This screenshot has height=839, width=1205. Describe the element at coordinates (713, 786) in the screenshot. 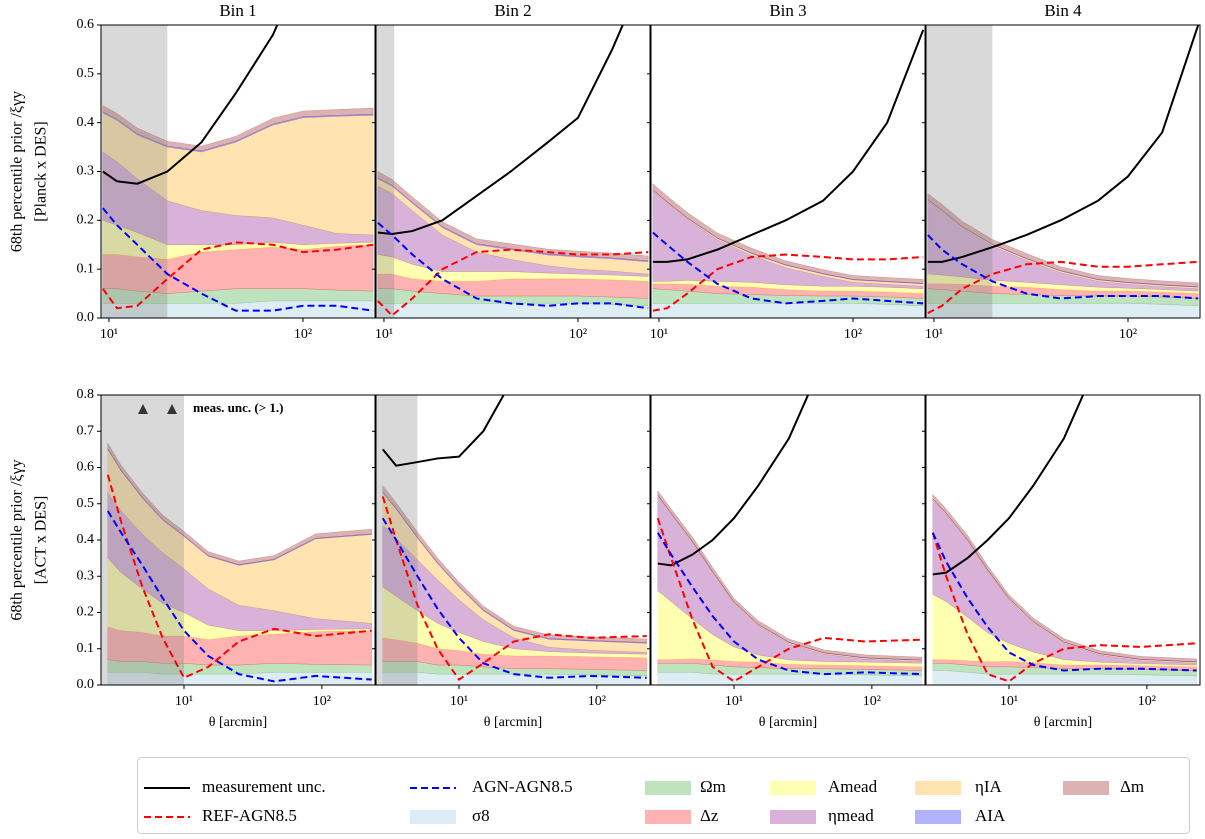

I see `legend-label: Ωm` at that location.